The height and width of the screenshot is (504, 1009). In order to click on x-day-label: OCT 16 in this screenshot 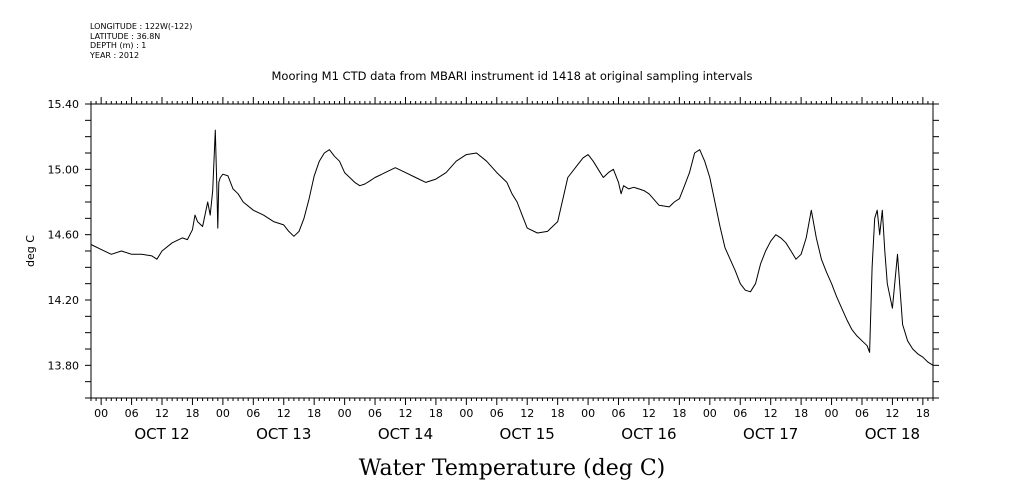, I will do `click(648, 434)`.